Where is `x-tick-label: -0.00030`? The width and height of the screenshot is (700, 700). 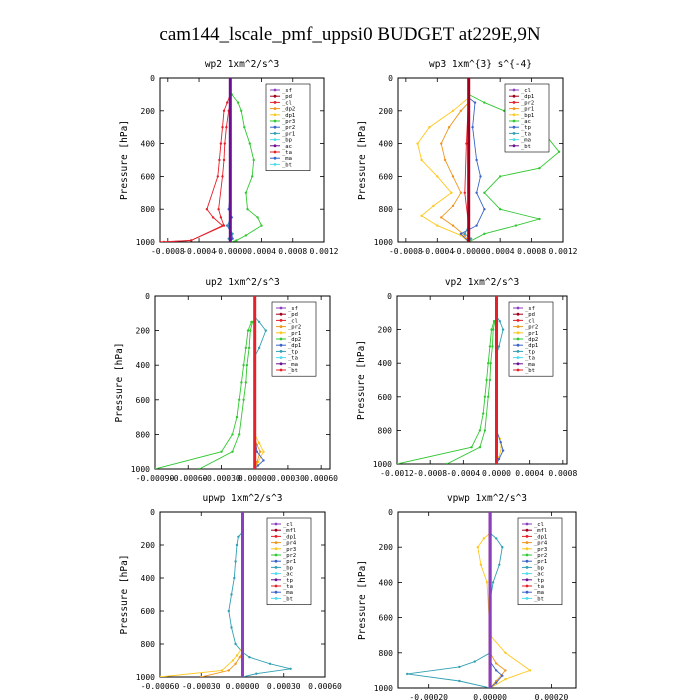 x-tick-label: -0.00030 is located at coordinates (221, 478).